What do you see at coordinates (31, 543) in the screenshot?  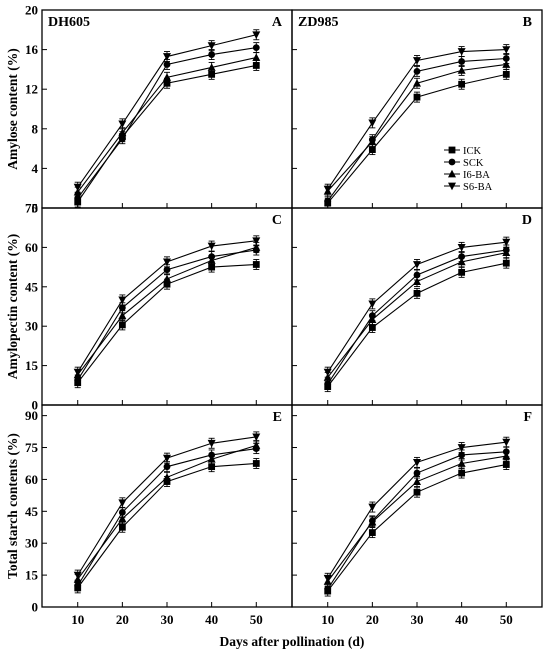 I see `panel-e-ytick-label: 30` at bounding box center [31, 543].